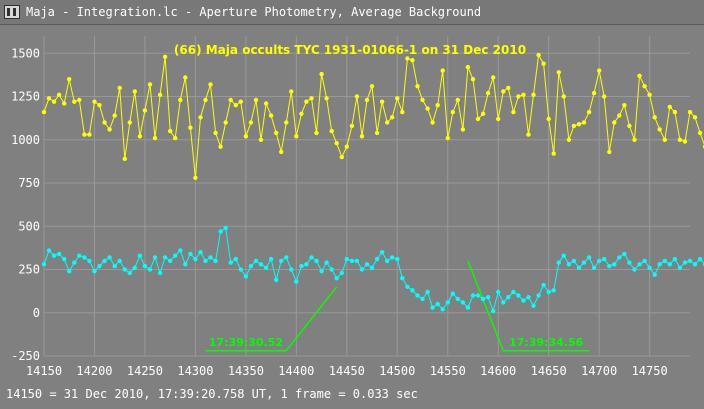 Image resolution: width=704 pixels, height=409 pixels. What do you see at coordinates (36, 313) in the screenshot?
I see `y-tick-label: 0` at bounding box center [36, 313].